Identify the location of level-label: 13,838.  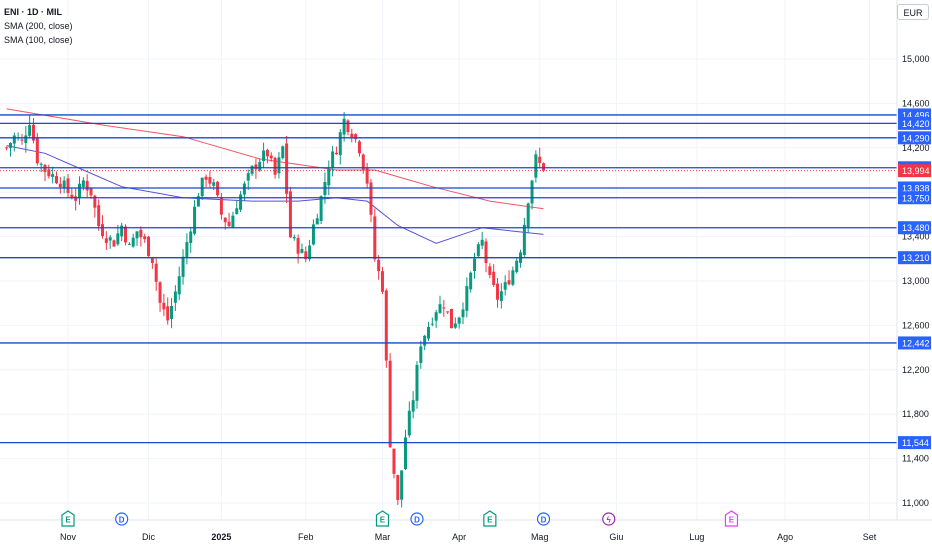
(914, 188).